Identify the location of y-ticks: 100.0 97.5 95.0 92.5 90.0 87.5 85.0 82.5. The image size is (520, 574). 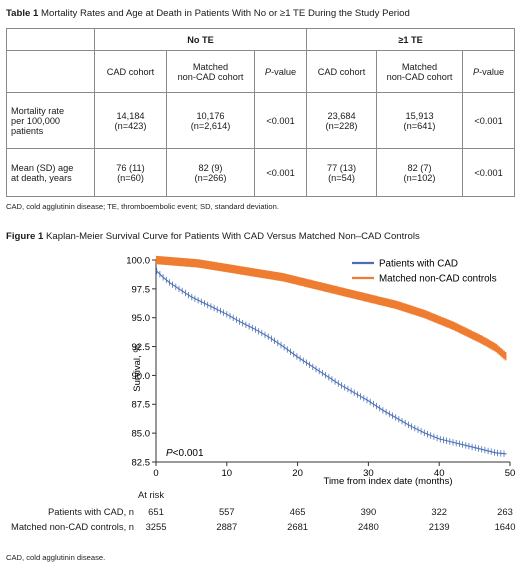
(141, 361).